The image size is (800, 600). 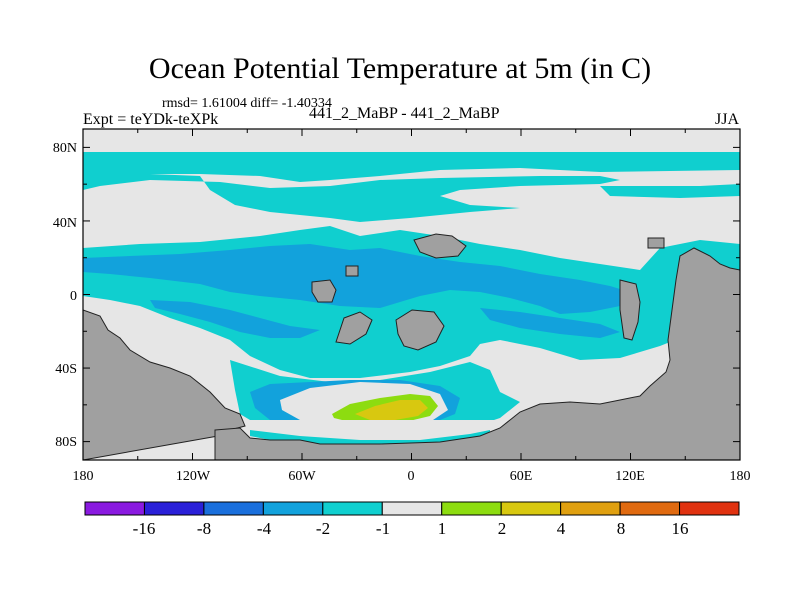 What do you see at coordinates (411, 528) in the screenshot?
I see `colorbar-labels: -16 -8 -4 -2 -1 1 2 4 8 16` at bounding box center [411, 528].